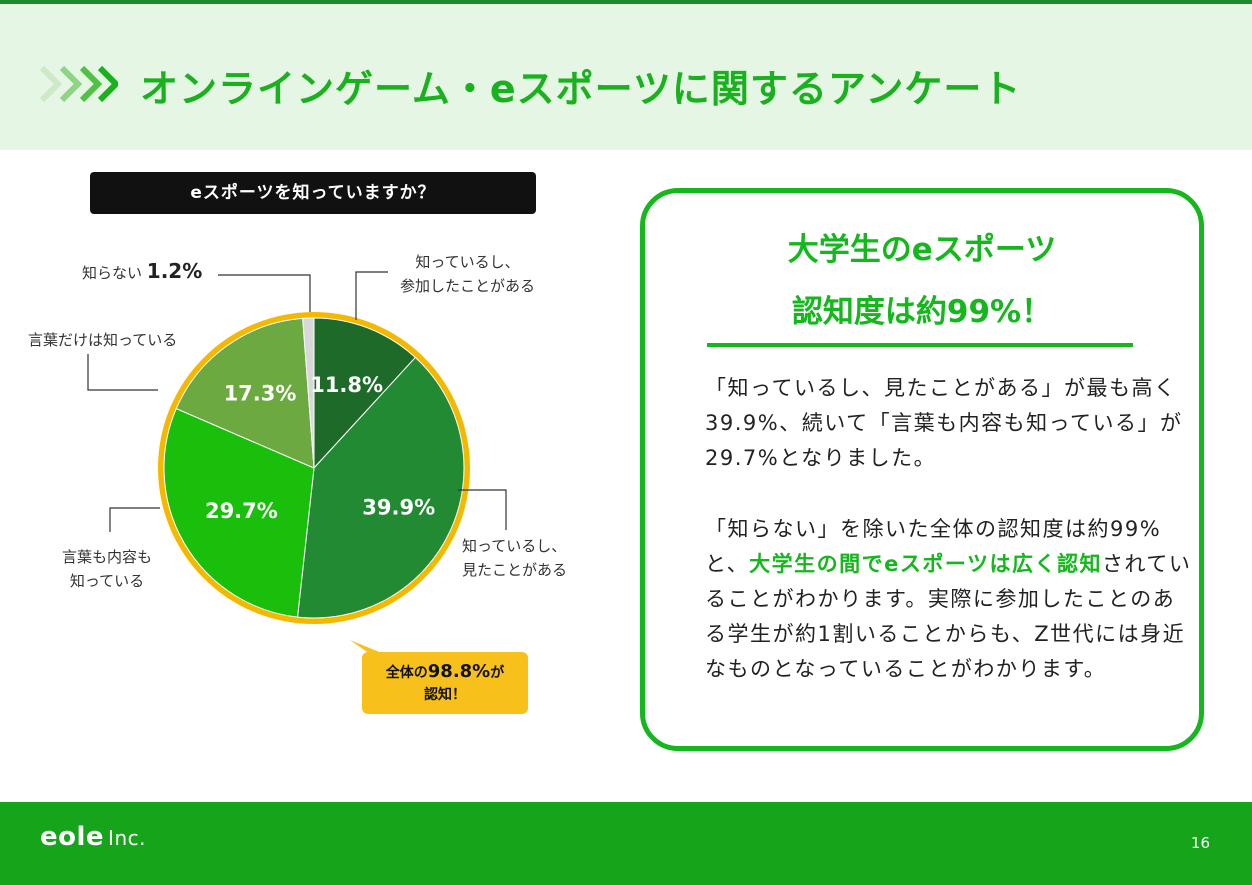 Image resolution: width=1252 pixels, height=885 pixels. What do you see at coordinates (308, 393) in the screenshot?
I see `pie-slice-unknown` at bounding box center [308, 393].